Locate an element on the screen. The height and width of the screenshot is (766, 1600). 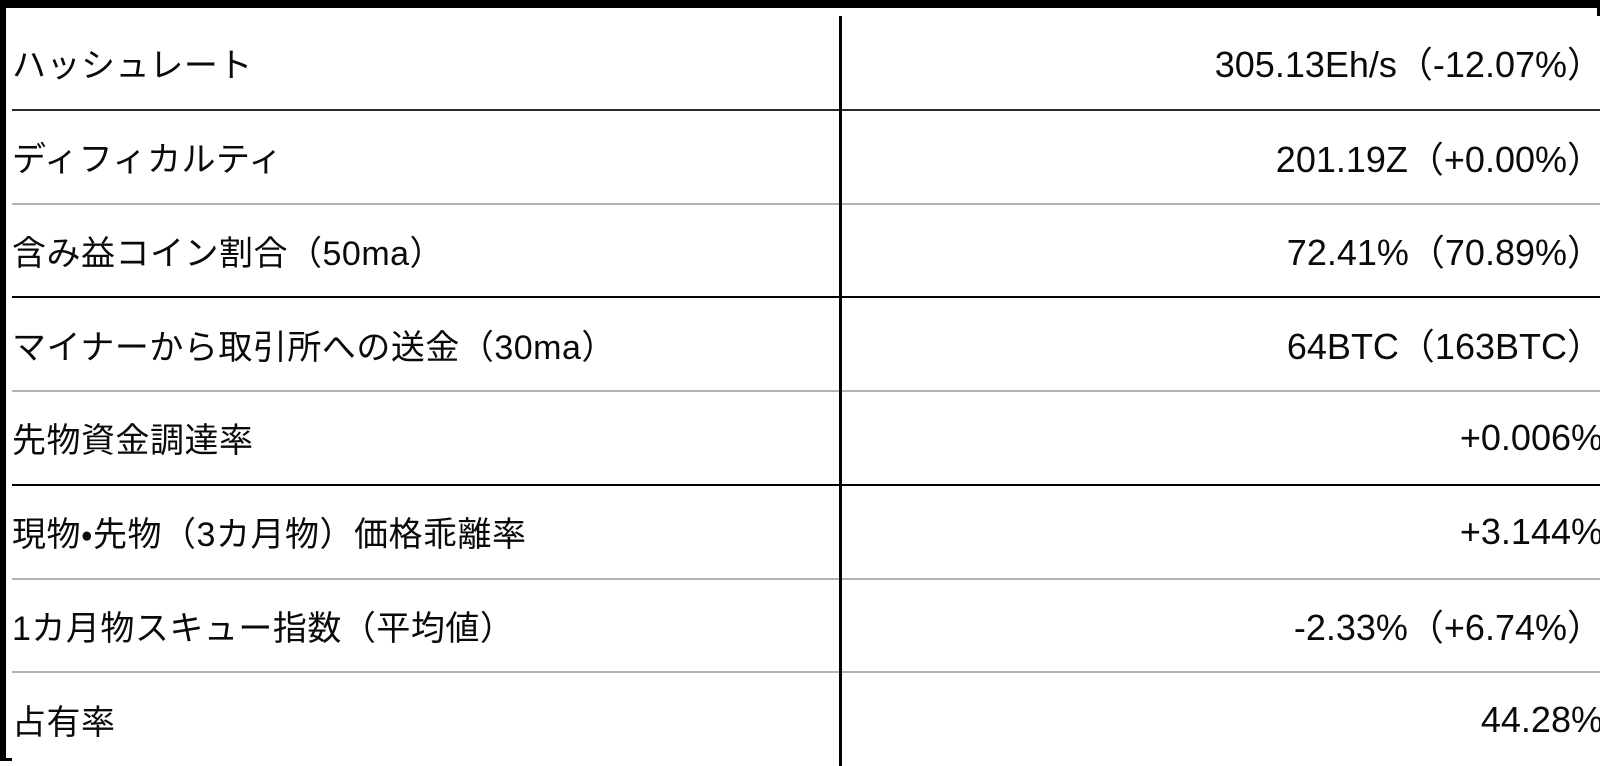
metric-label-dominance: 占有率 is located at coordinates (426, 719).